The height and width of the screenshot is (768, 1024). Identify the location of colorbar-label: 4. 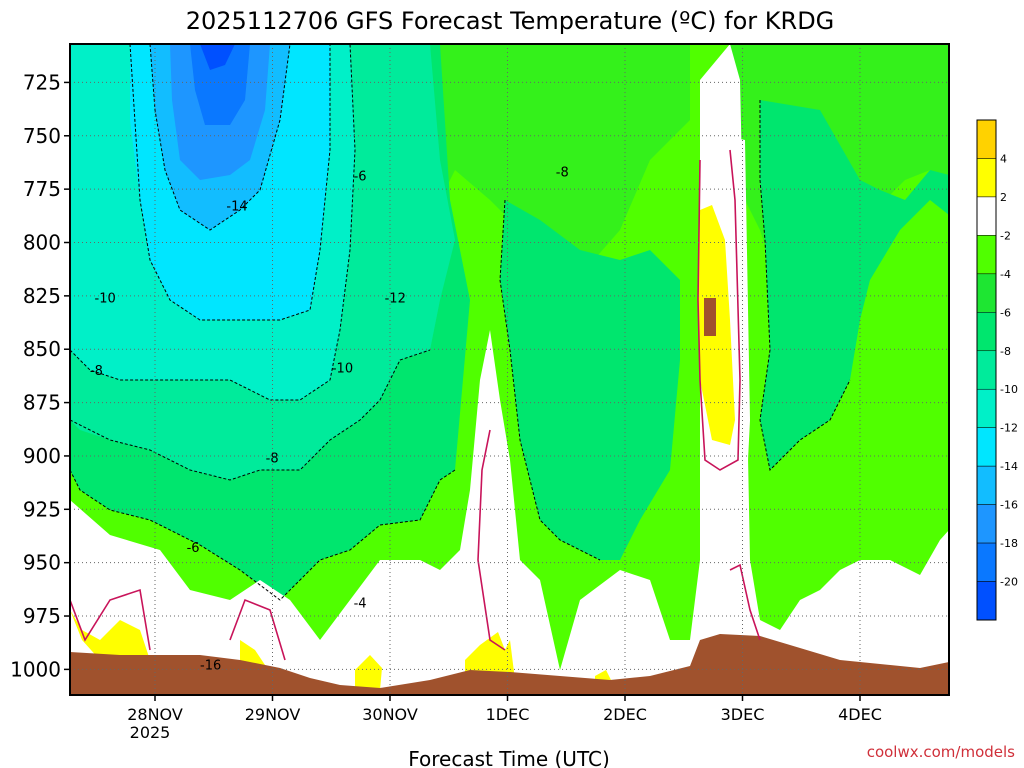
(1003, 158).